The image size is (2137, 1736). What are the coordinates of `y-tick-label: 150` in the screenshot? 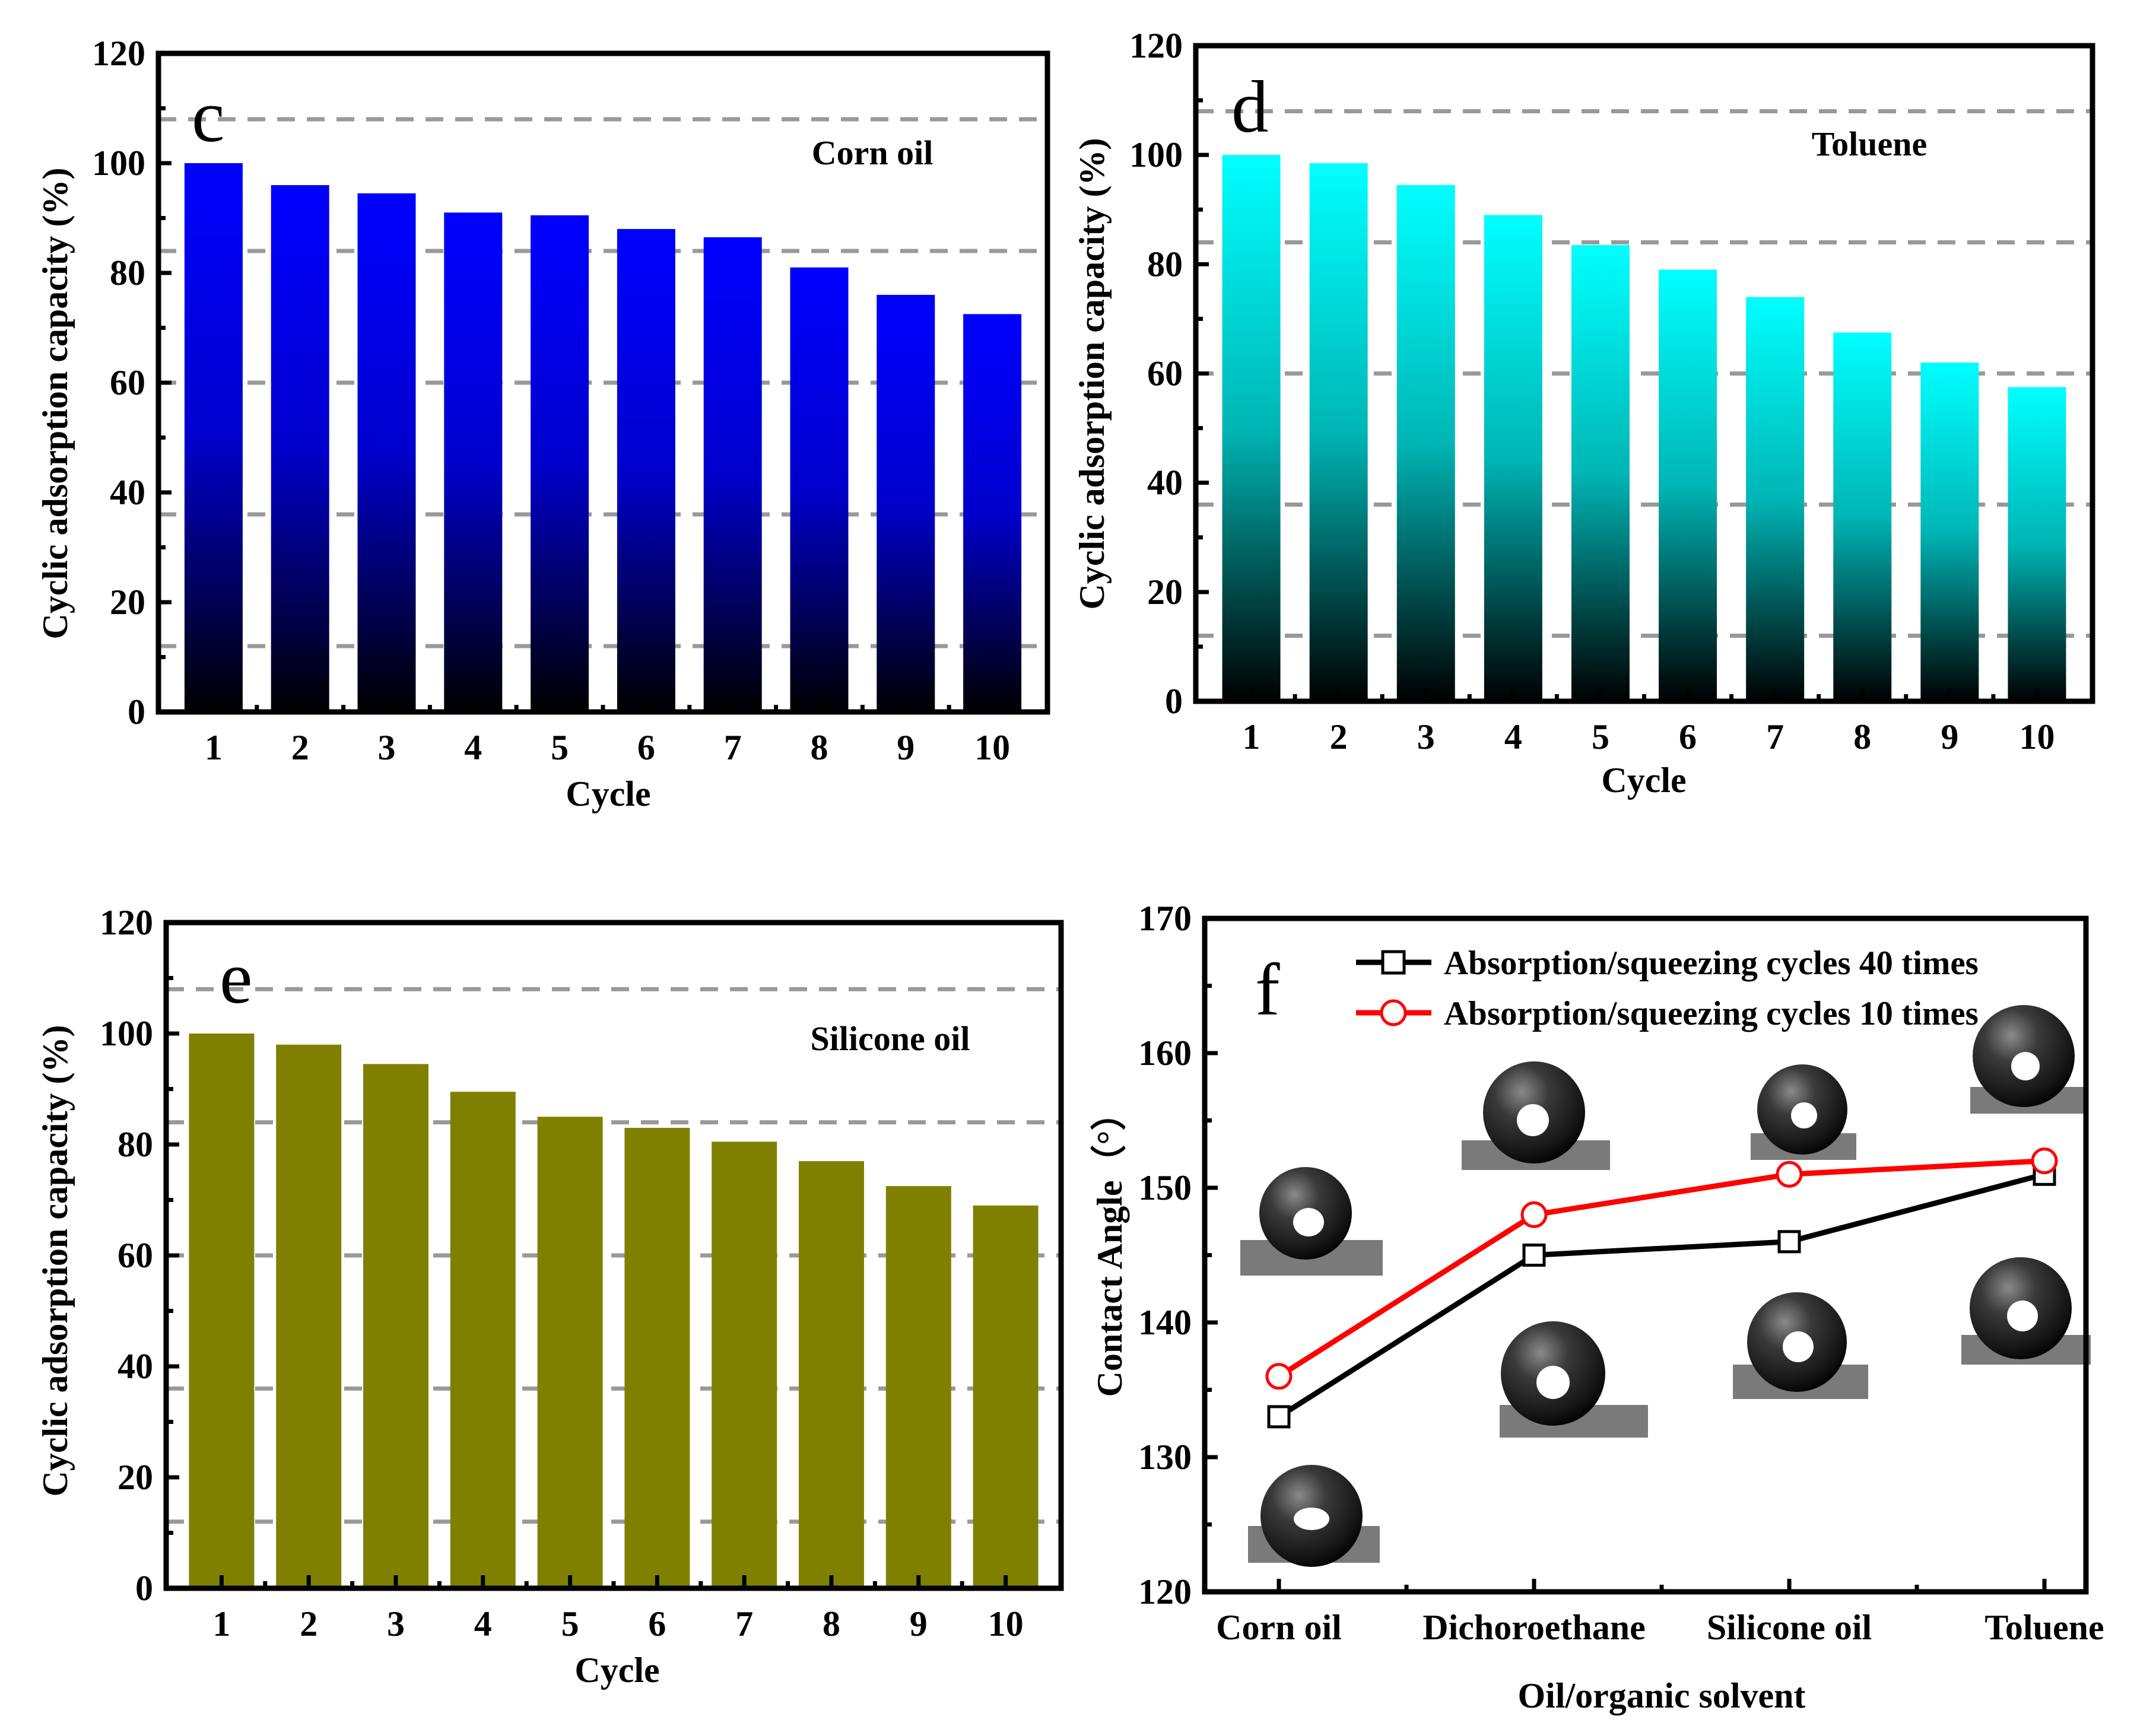 It's located at (1165, 1187).